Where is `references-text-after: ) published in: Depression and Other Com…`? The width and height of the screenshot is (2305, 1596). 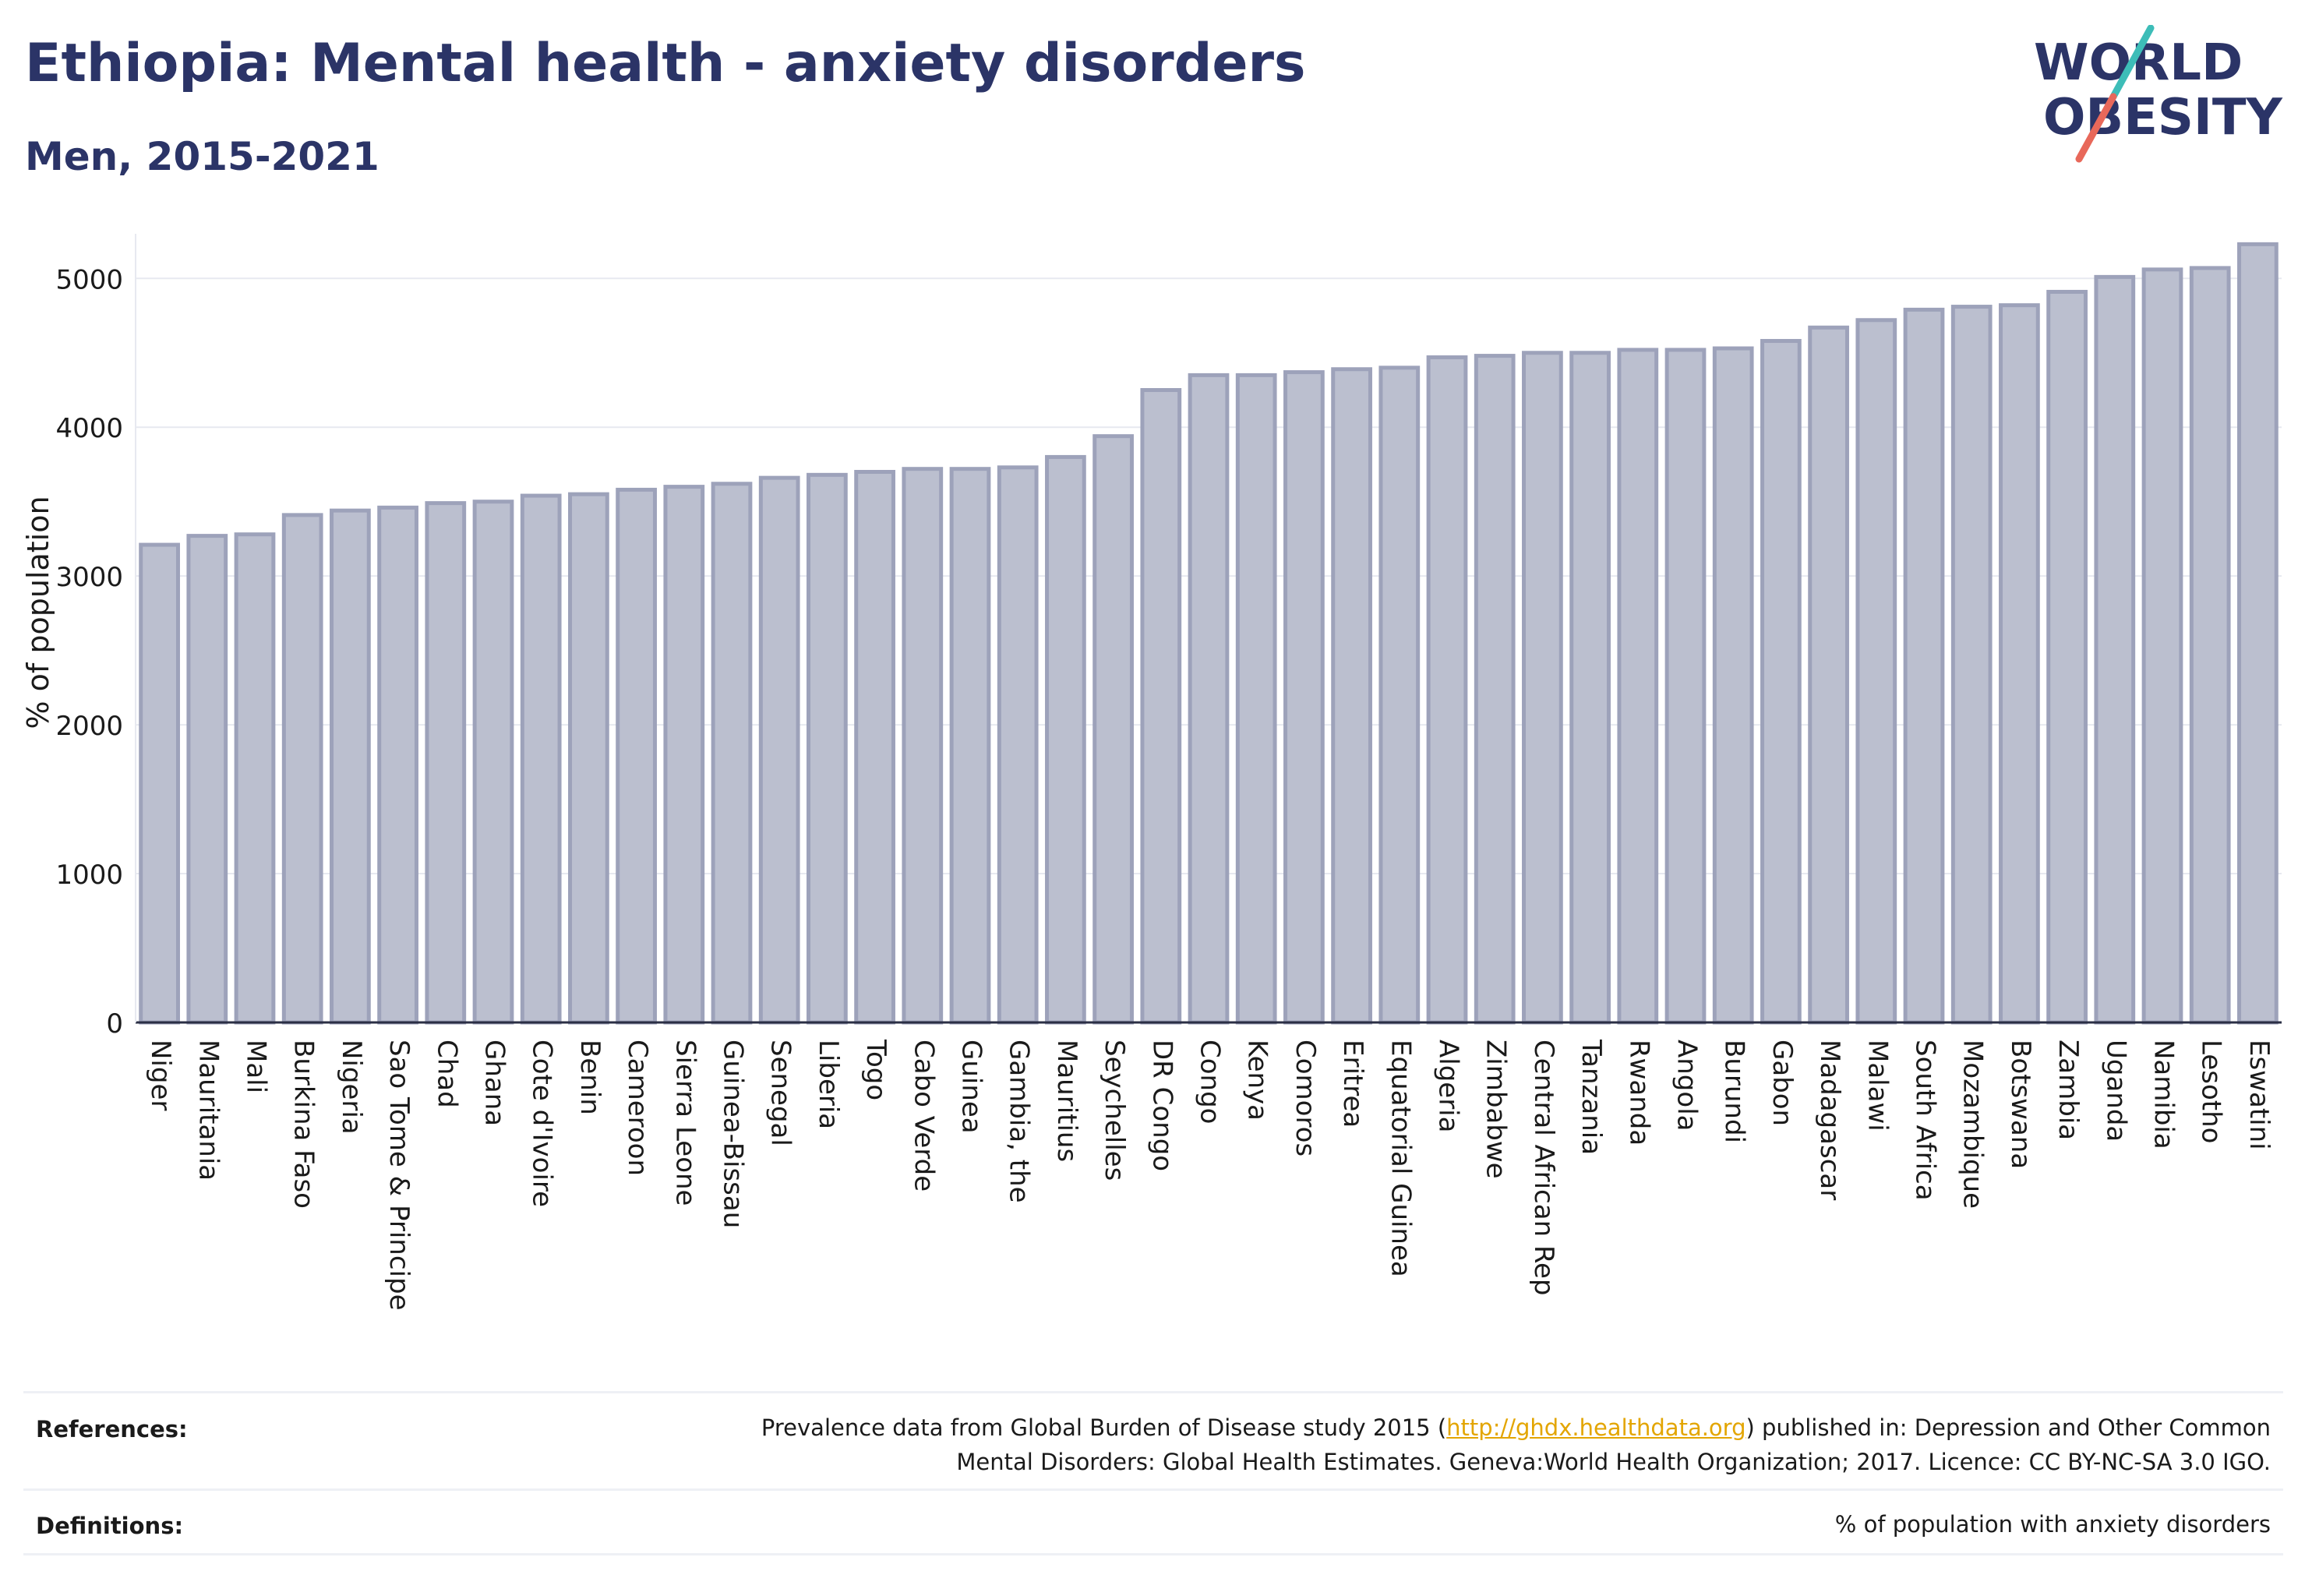
references-text-after: ) published in: Depression and Other Com… is located at coordinates (2008, 1427).